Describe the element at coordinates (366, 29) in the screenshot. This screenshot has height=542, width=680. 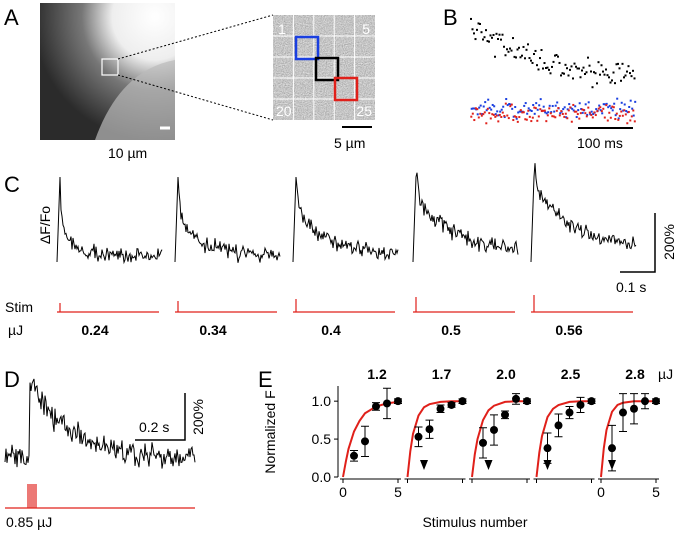
I see `grid-label: 5` at that location.